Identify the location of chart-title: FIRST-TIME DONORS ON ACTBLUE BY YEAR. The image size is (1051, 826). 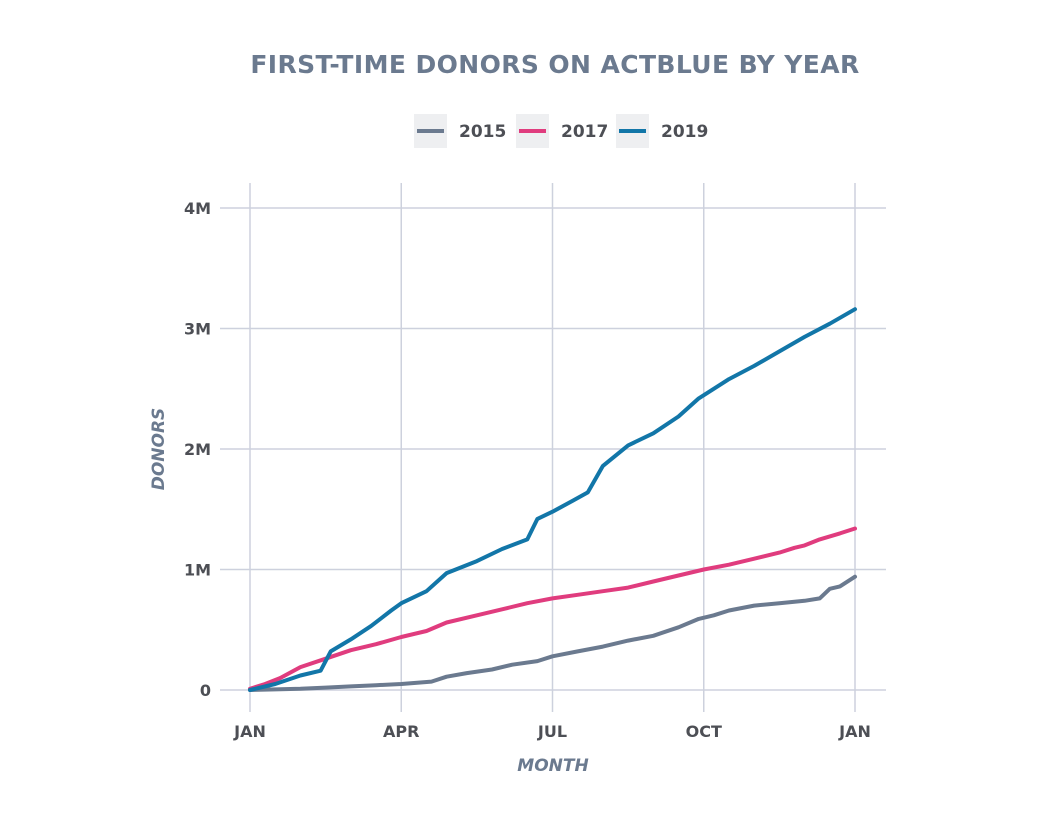
(554, 64).